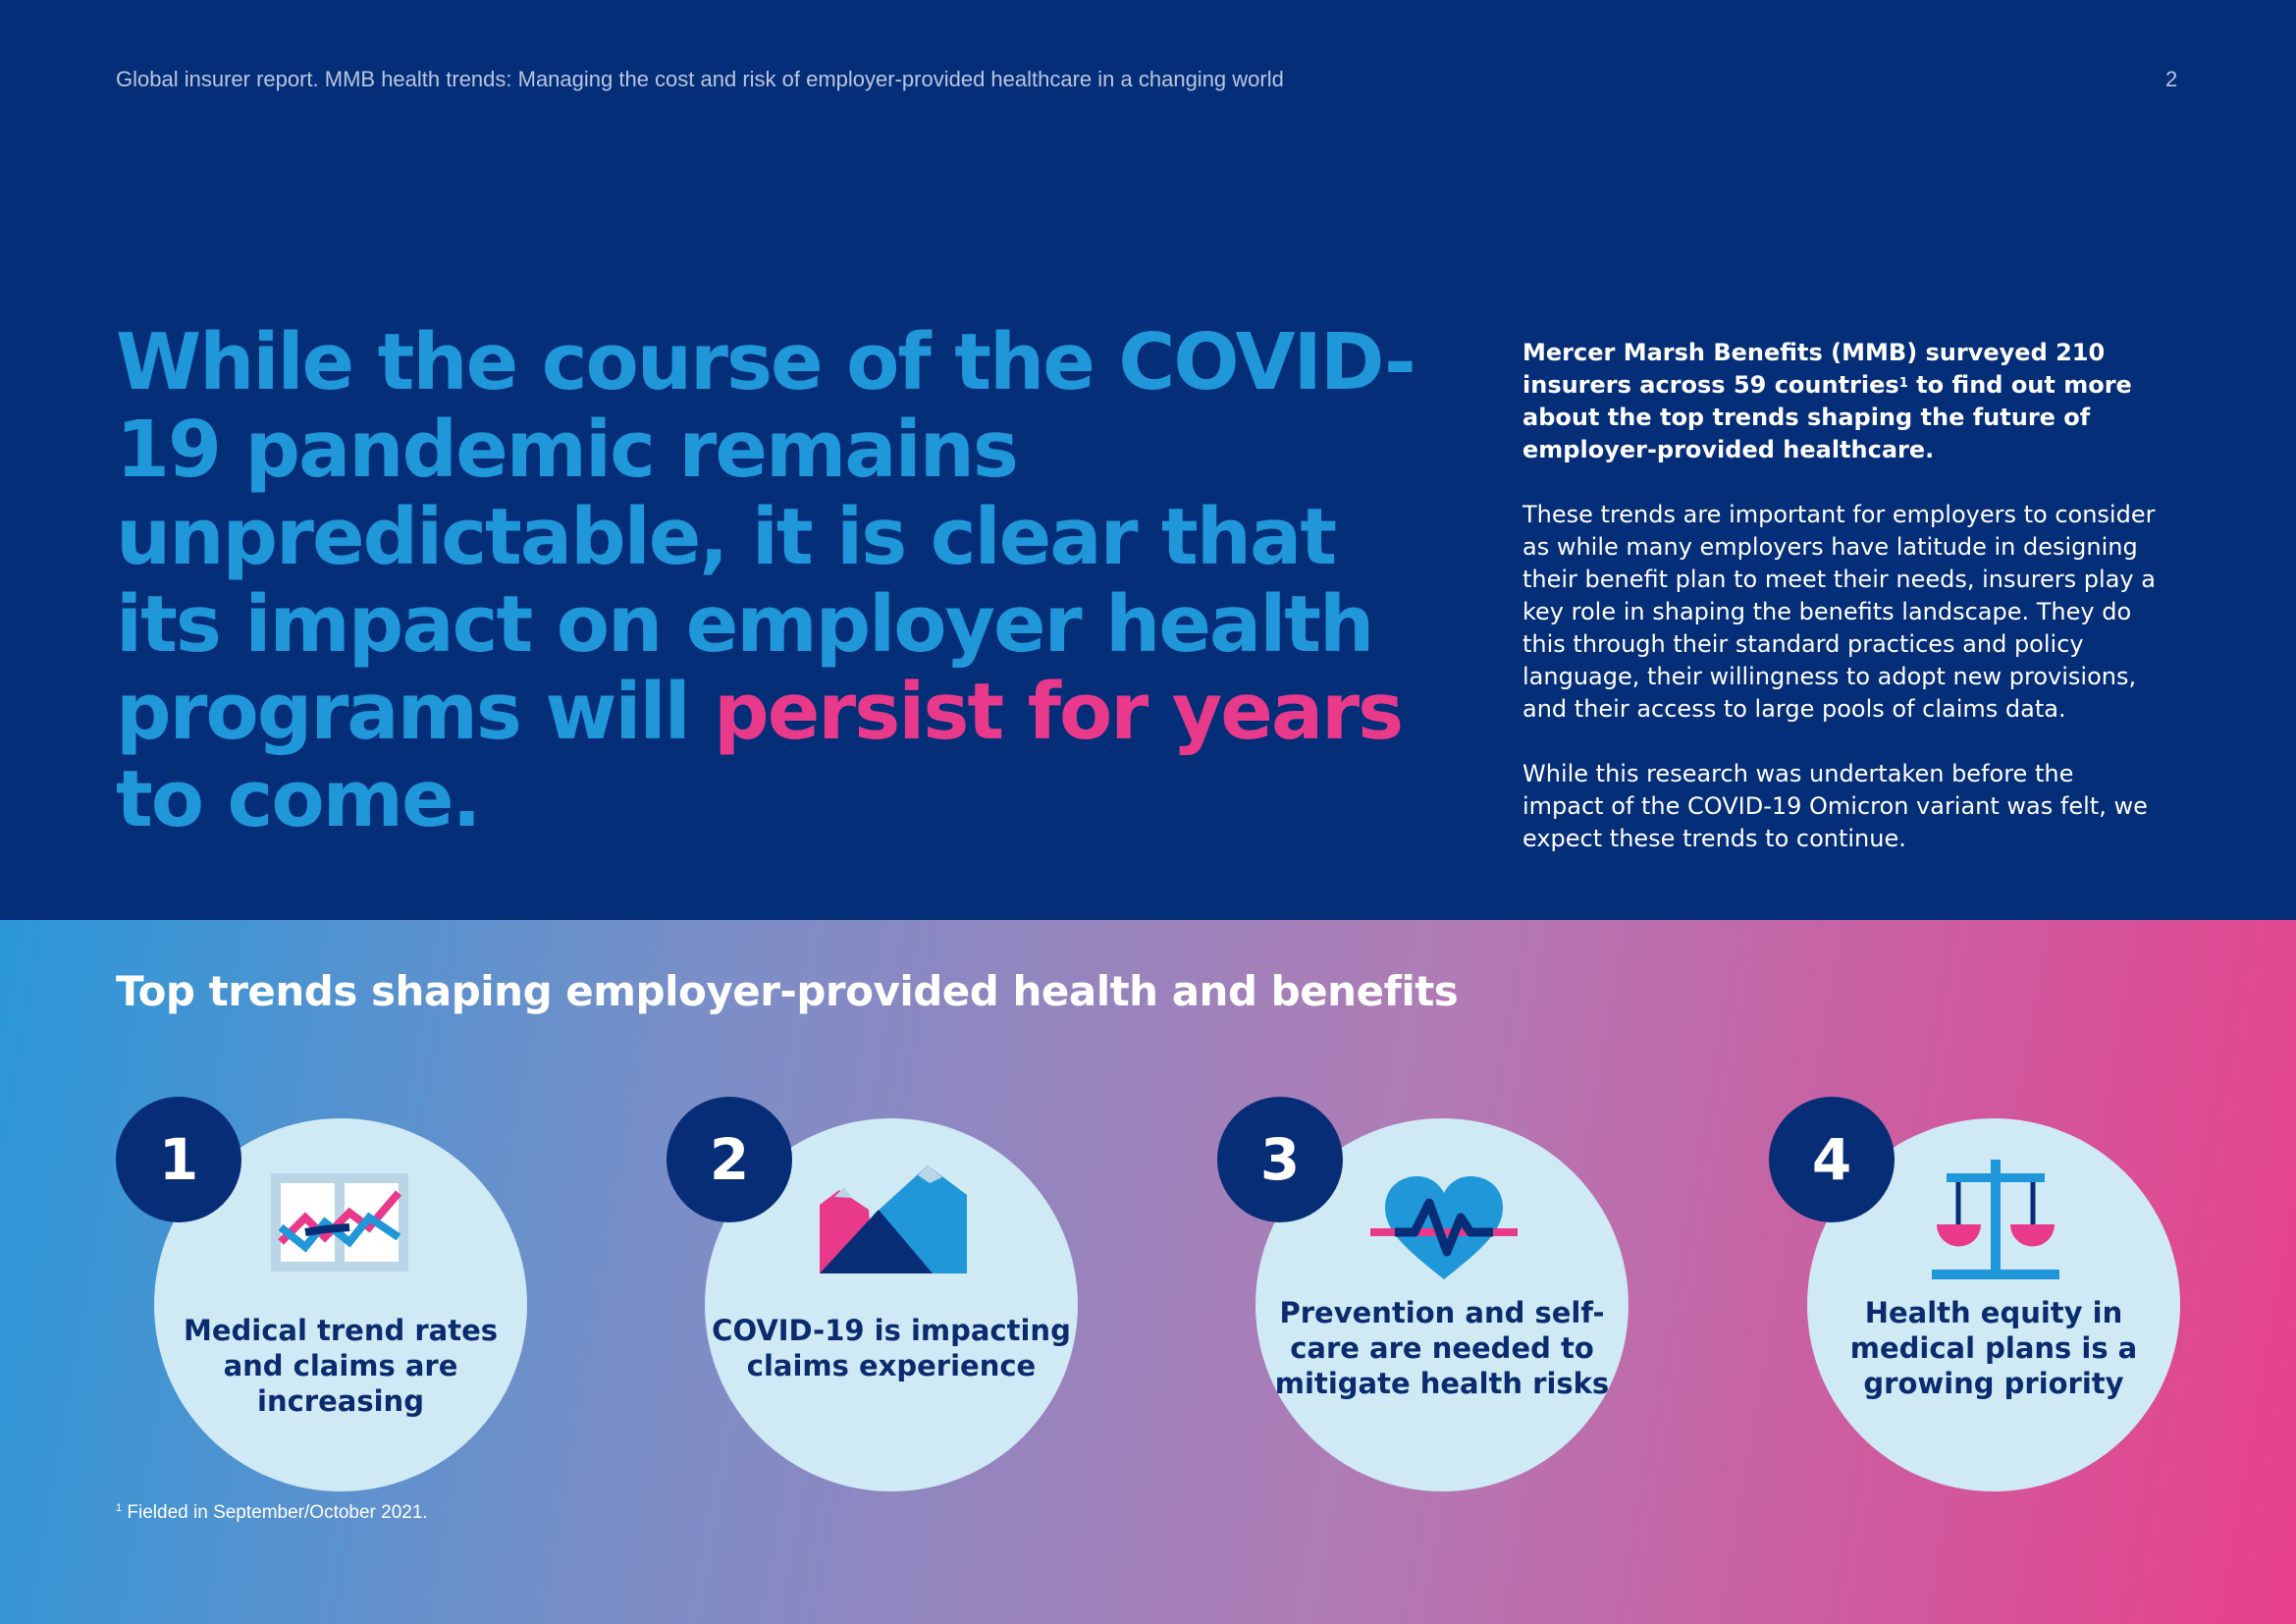 This screenshot has height=1624, width=2296. What do you see at coordinates (2171, 79) in the screenshot?
I see `page-number: 2` at bounding box center [2171, 79].